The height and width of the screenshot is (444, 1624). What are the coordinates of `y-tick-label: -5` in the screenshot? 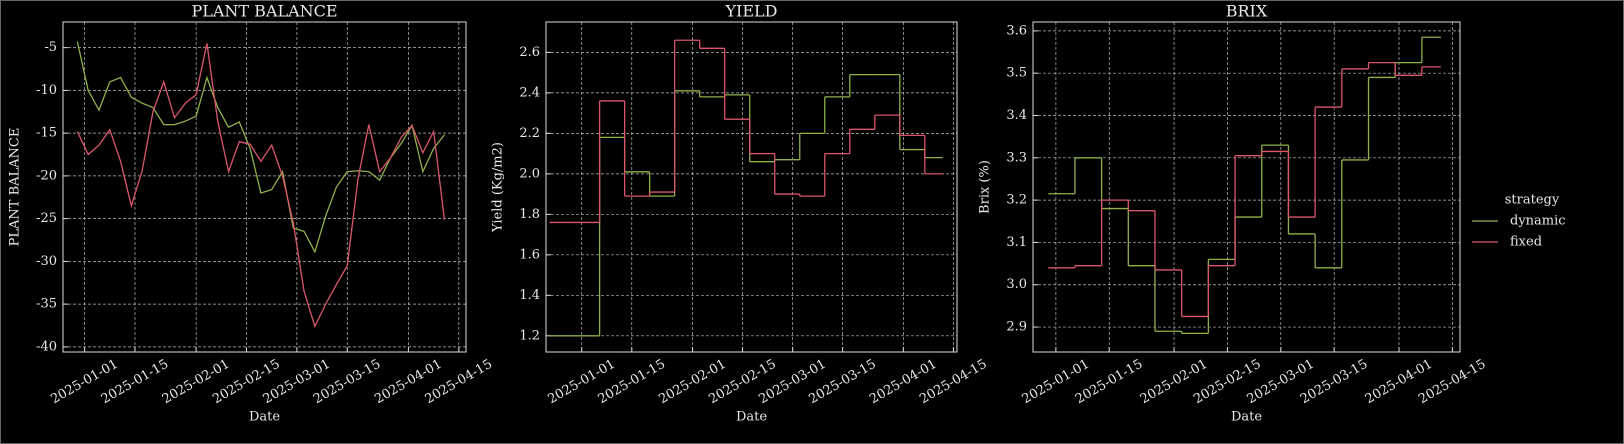 It's located at (50, 47).